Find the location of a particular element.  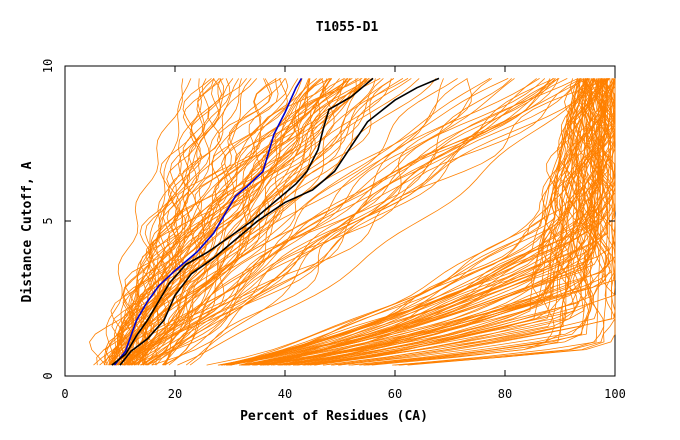

chart-title: T1055-D1 is located at coordinates (347, 27).